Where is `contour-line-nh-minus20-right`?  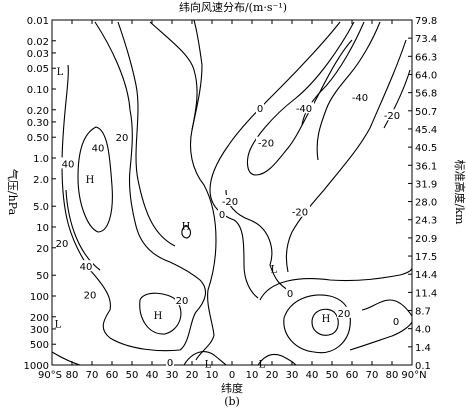 contour-line-nh-minus20-right is located at coordinates (397, 99).